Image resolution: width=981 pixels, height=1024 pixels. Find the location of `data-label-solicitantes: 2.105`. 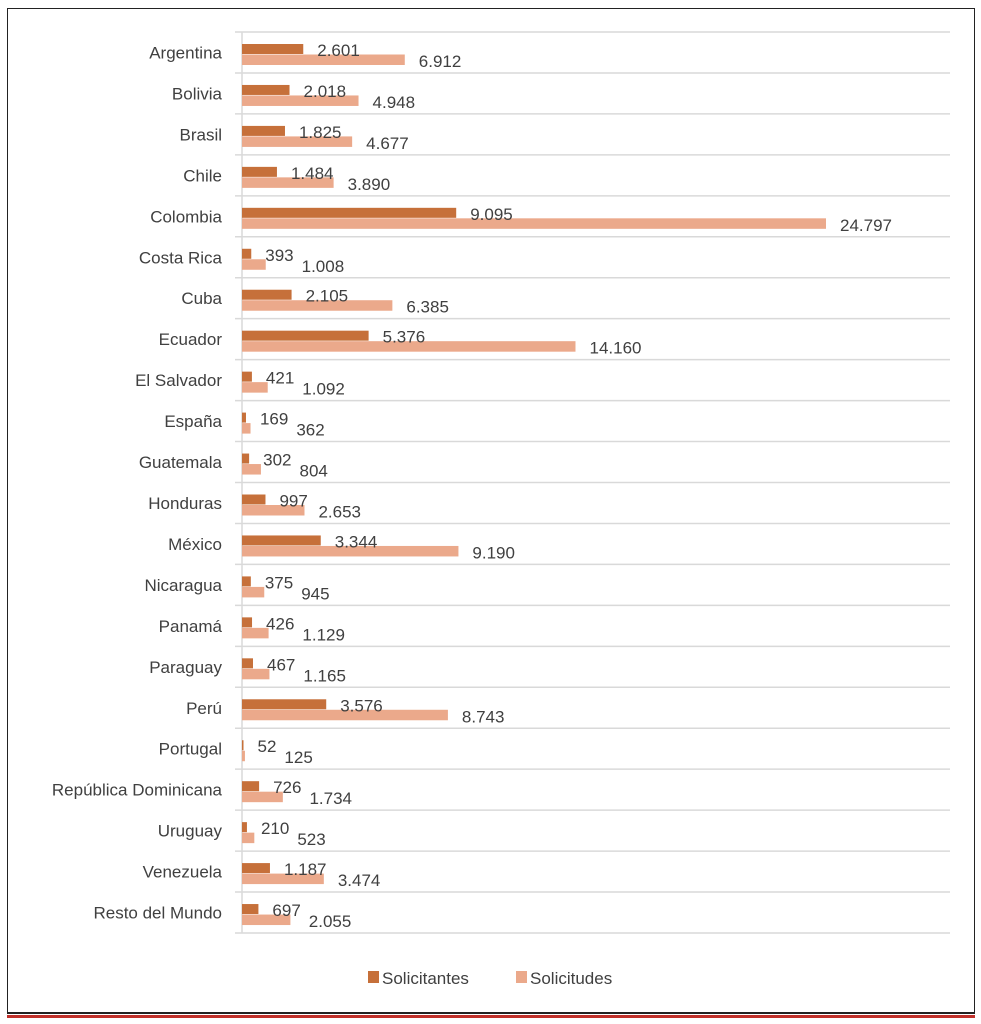

data-label-solicitantes: 2.105 is located at coordinates (327, 296).